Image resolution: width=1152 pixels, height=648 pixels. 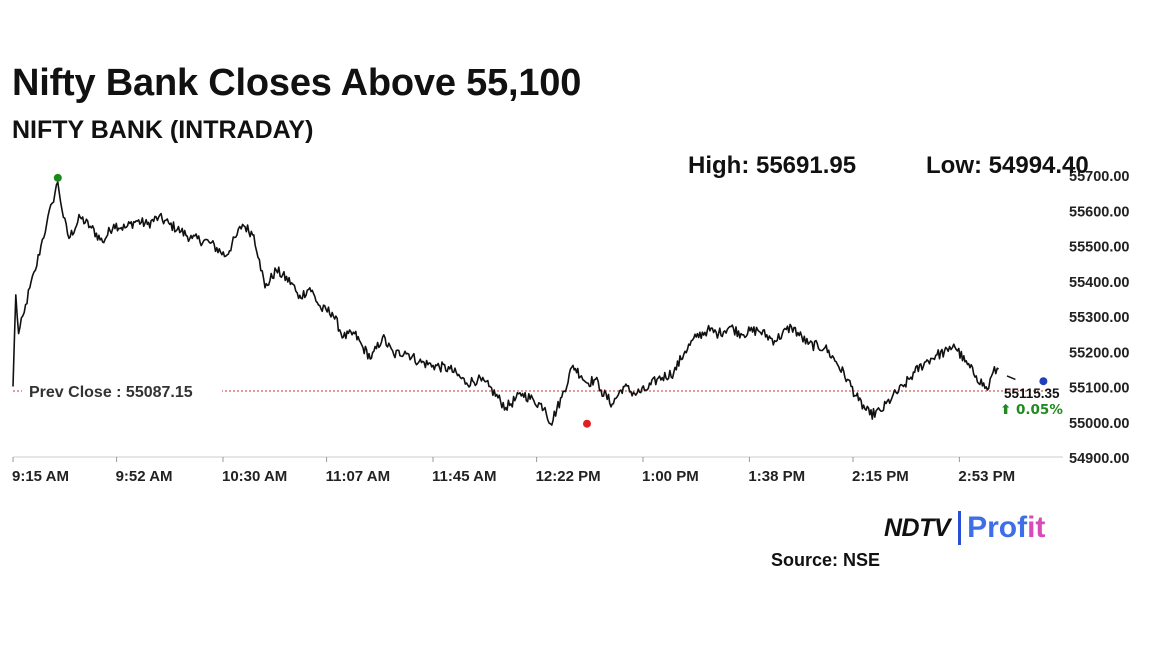 I want to click on source-label: Source: NSE, so click(x=826, y=560).